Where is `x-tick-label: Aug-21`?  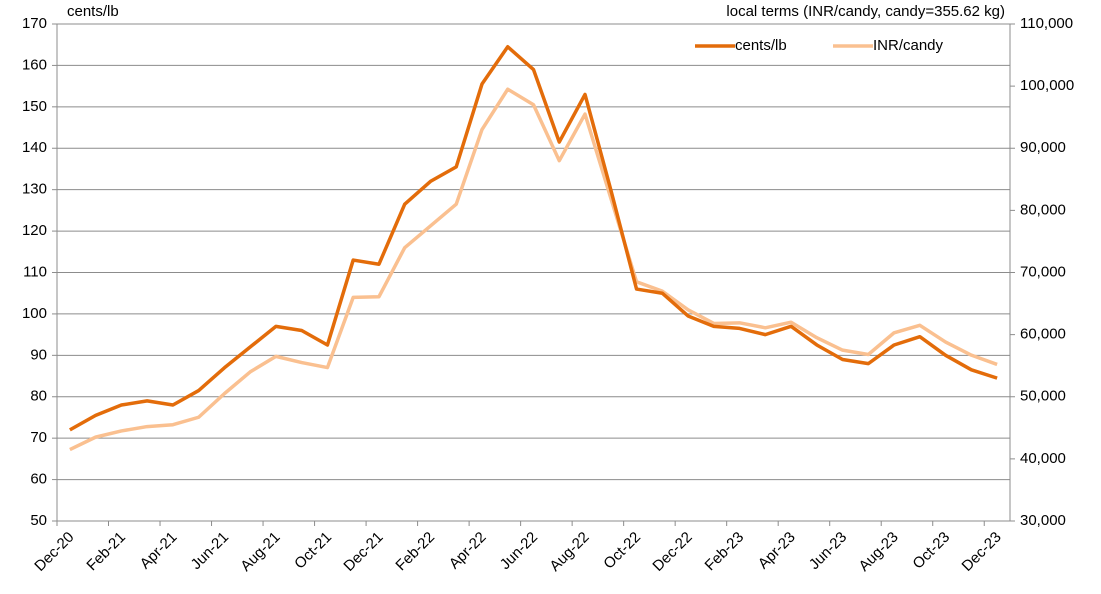 x-tick-label: Aug-21 is located at coordinates (260, 552).